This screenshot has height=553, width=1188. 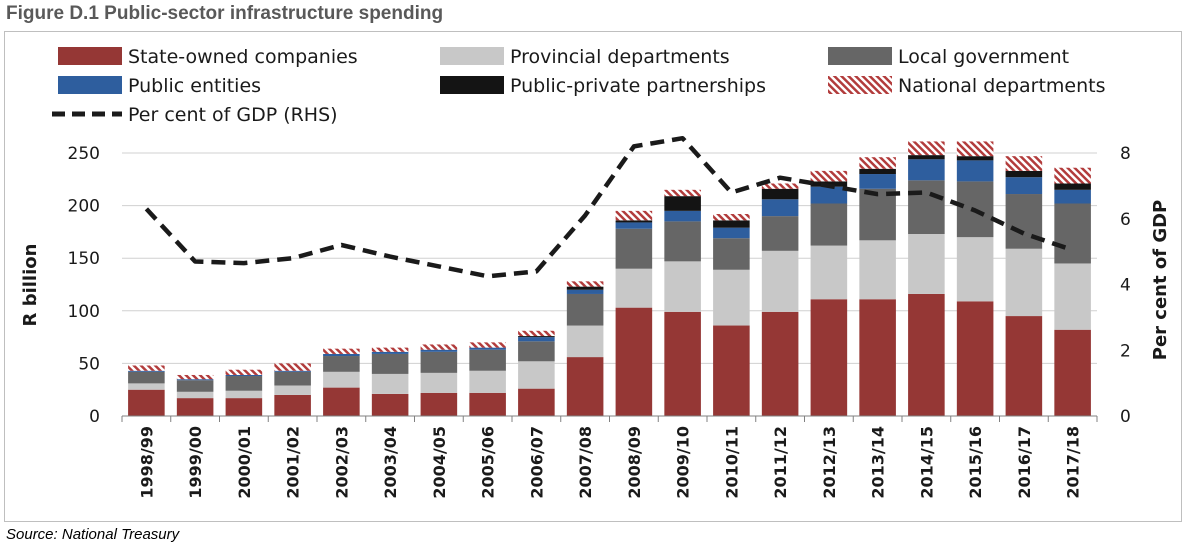 What do you see at coordinates (89, 364) in the screenshot?
I see `y-tick-label: 50` at bounding box center [89, 364].